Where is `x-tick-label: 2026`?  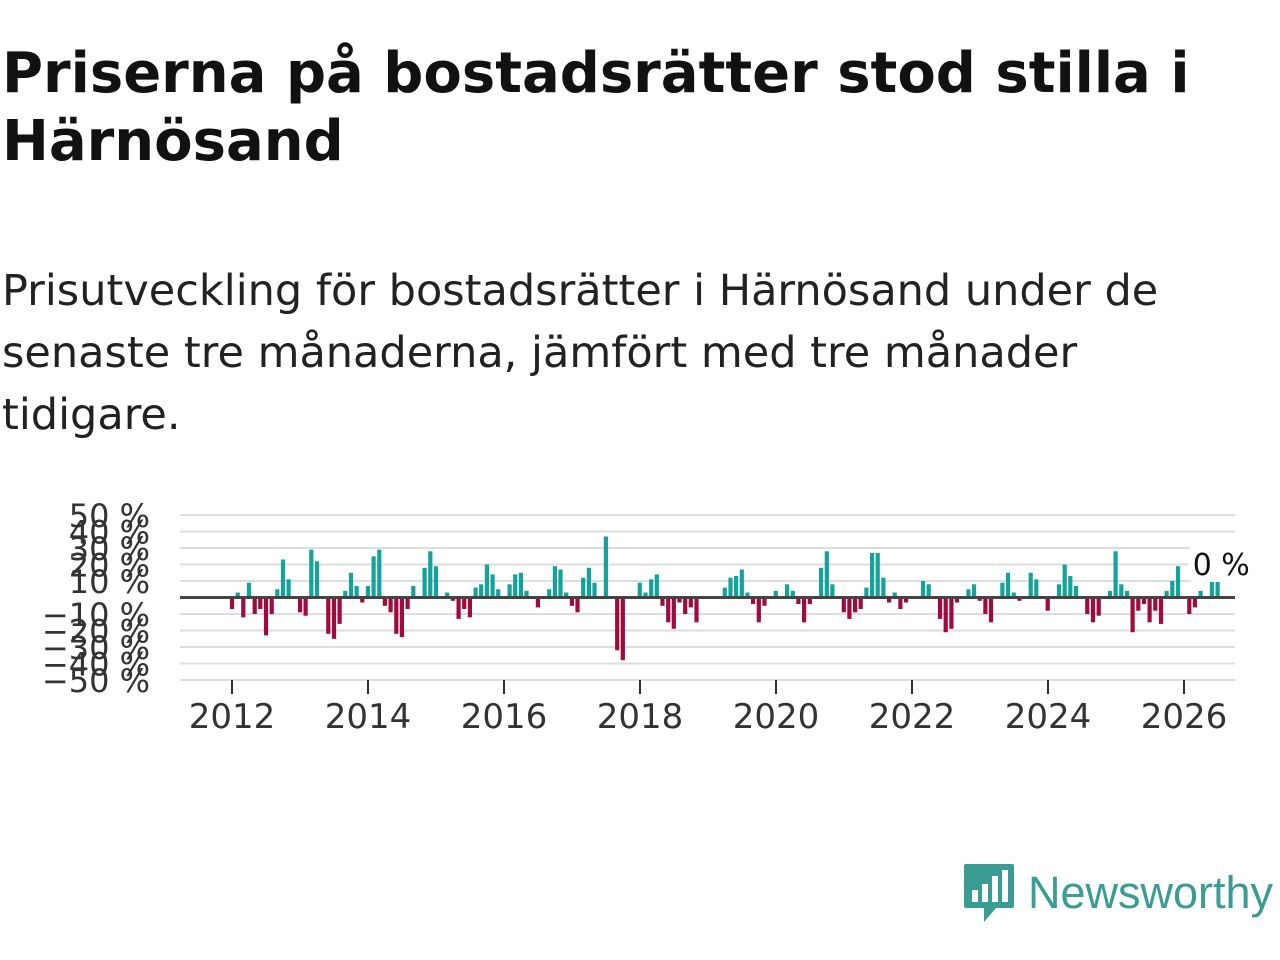 x-tick-label: 2026 is located at coordinates (1184, 717).